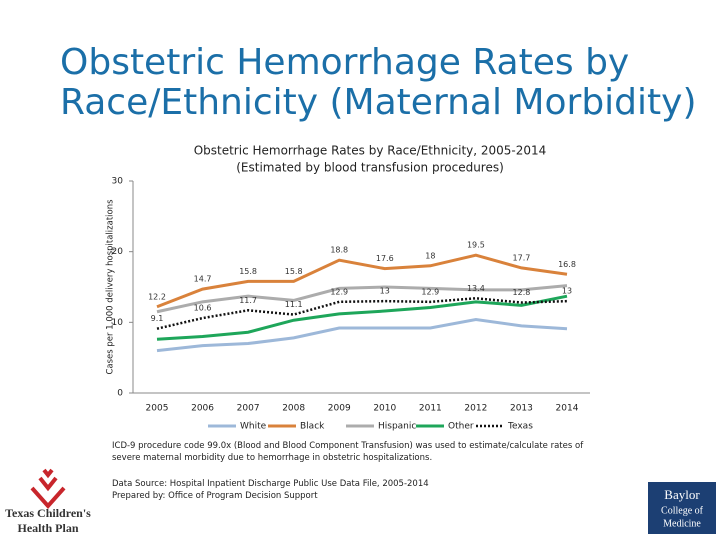 Image resolution: width=720 pixels, height=540 pixels. What do you see at coordinates (476, 245) in the screenshot?
I see `data-label: 19.5` at bounding box center [476, 245].